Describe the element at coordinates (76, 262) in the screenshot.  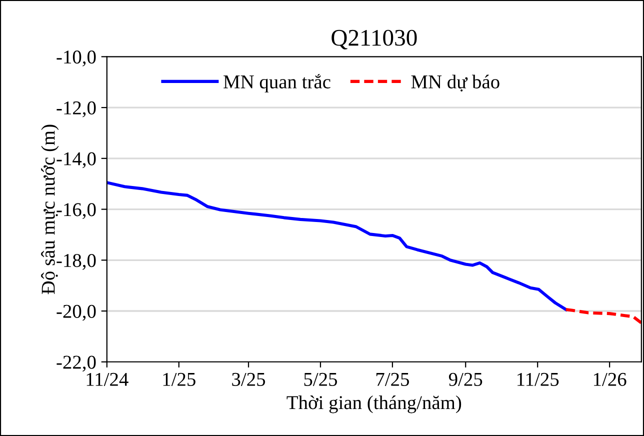
I see `y-tick-label: -18,0` at that location.